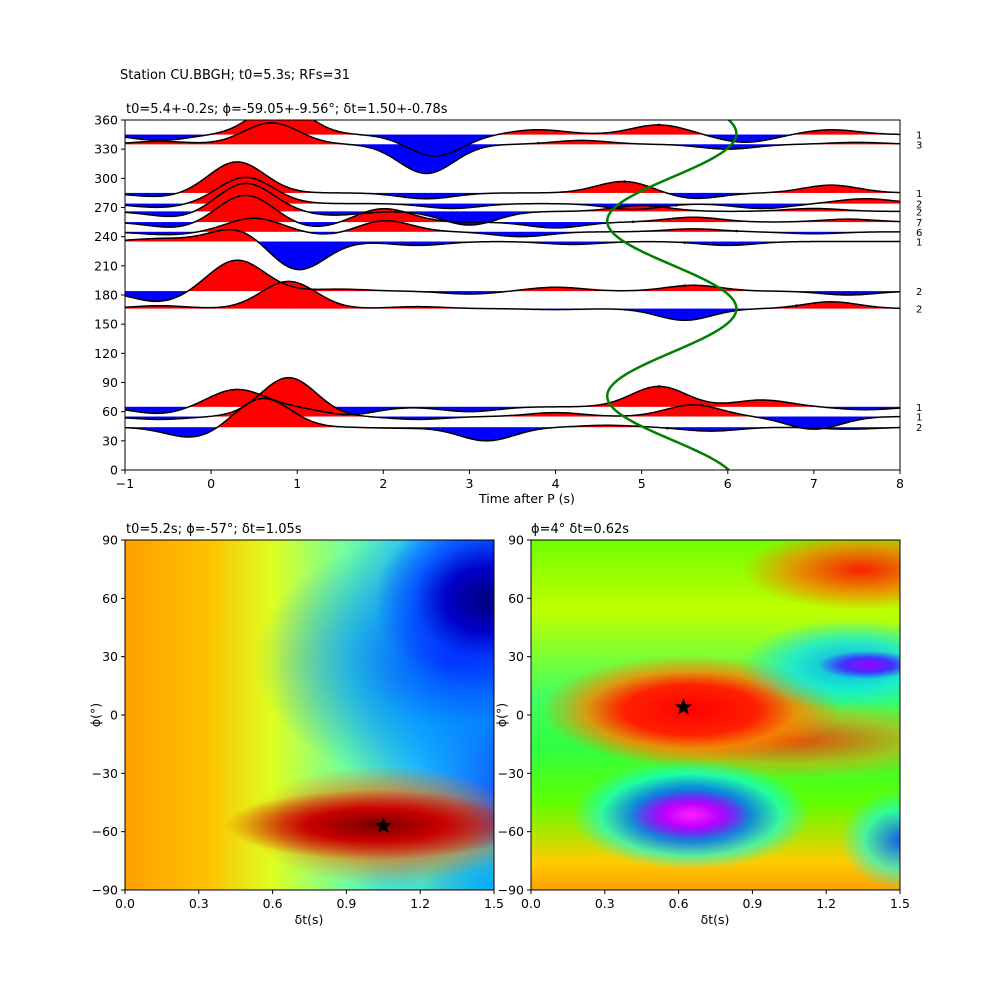  What do you see at coordinates (826, 903) in the screenshot?
I see `x-tick-label: 1.2` at bounding box center [826, 903].